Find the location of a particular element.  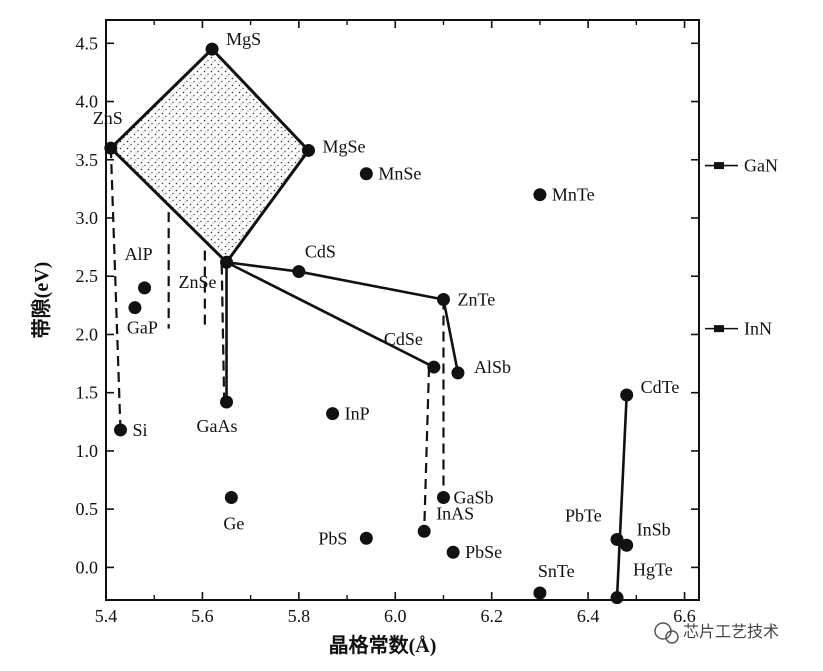

point-label-cds: CdS is located at coordinates (320, 252).